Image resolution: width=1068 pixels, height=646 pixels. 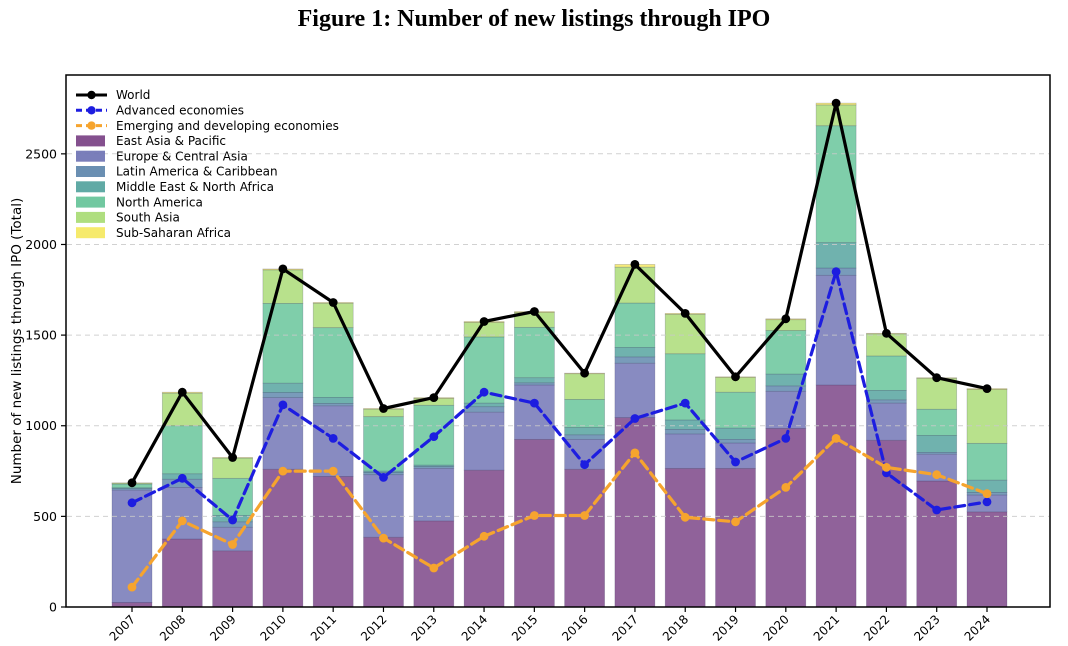 What do you see at coordinates (775, 627) in the screenshot?
I see `x-tick-label: 2020` at bounding box center [775, 627].